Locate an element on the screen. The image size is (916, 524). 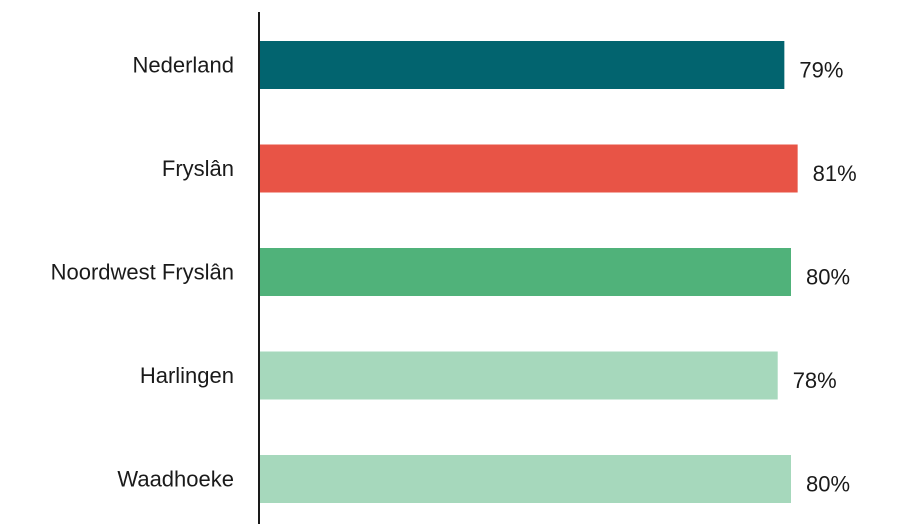
bar-noordwest-fryslan is located at coordinates (525, 272).